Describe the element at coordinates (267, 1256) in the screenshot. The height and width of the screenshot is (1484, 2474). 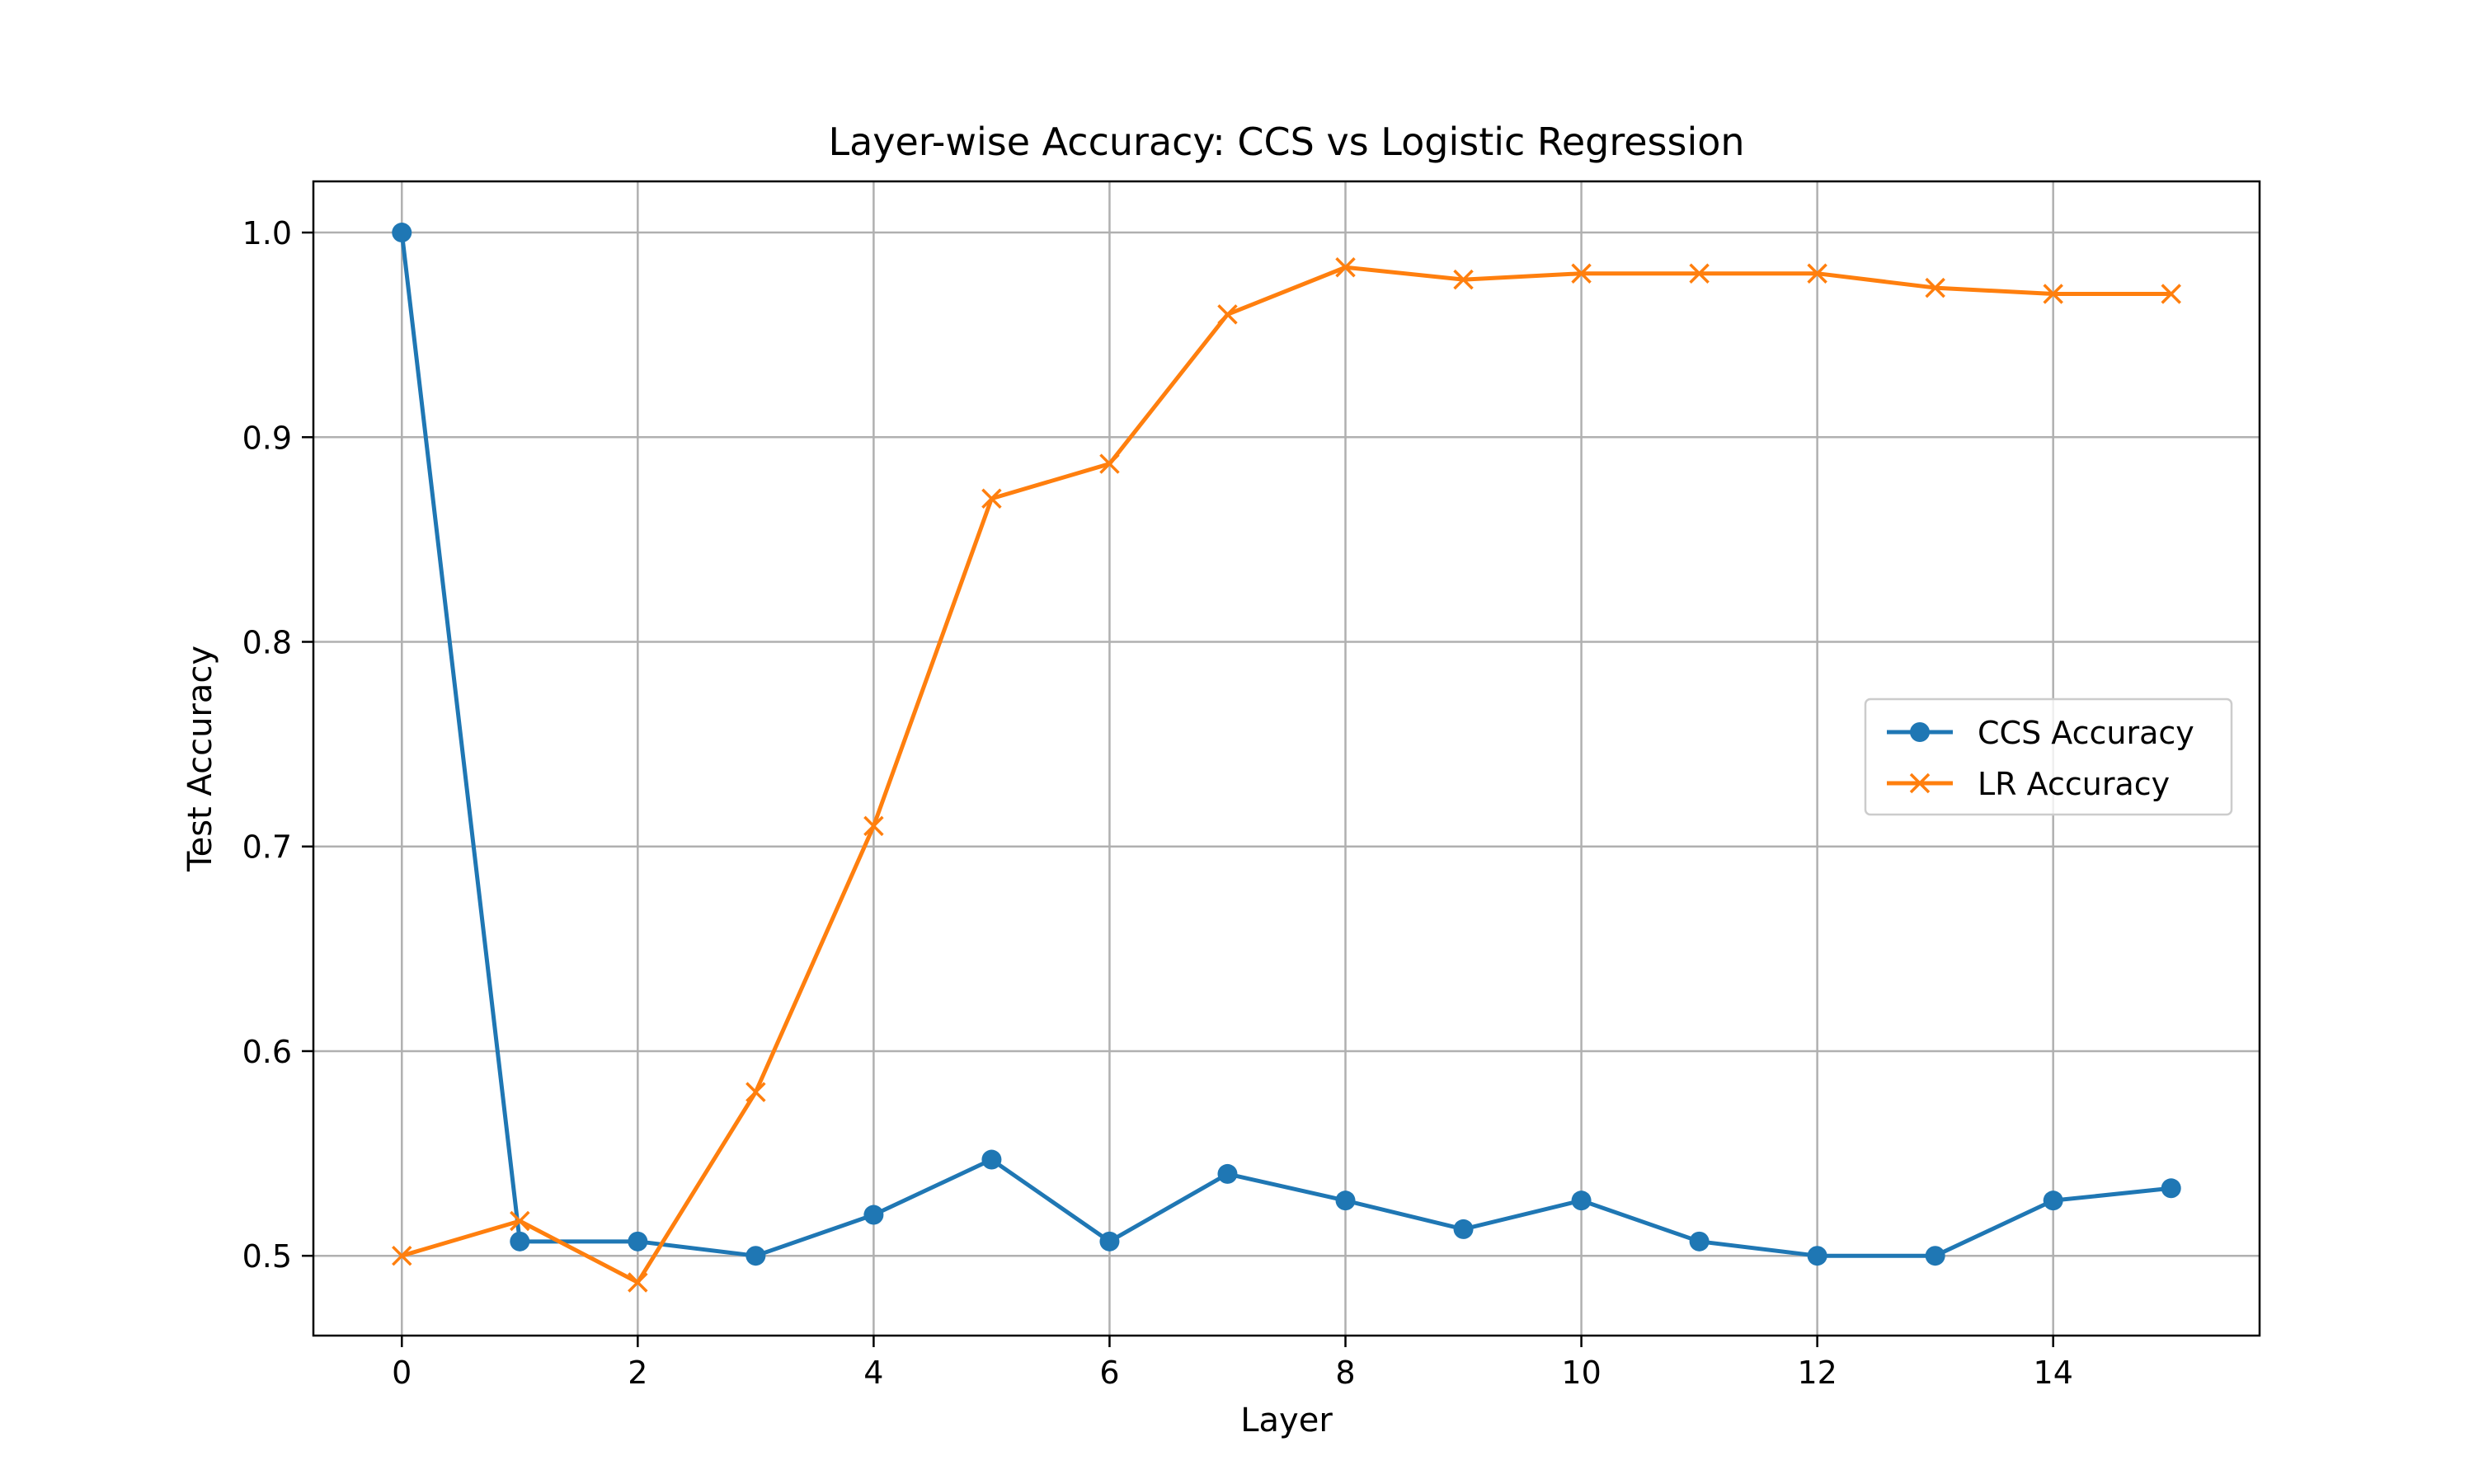
I see `y-tick-label: 0.5` at that location.